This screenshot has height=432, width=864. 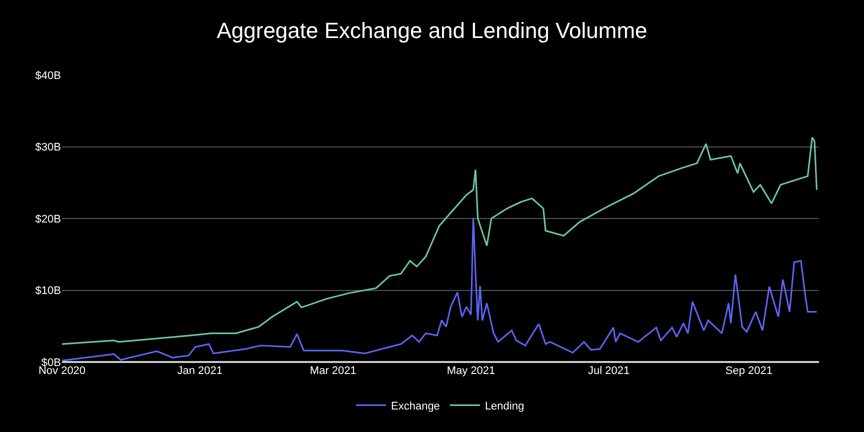 I want to click on y-tick-label: $40B, so click(x=48, y=76).